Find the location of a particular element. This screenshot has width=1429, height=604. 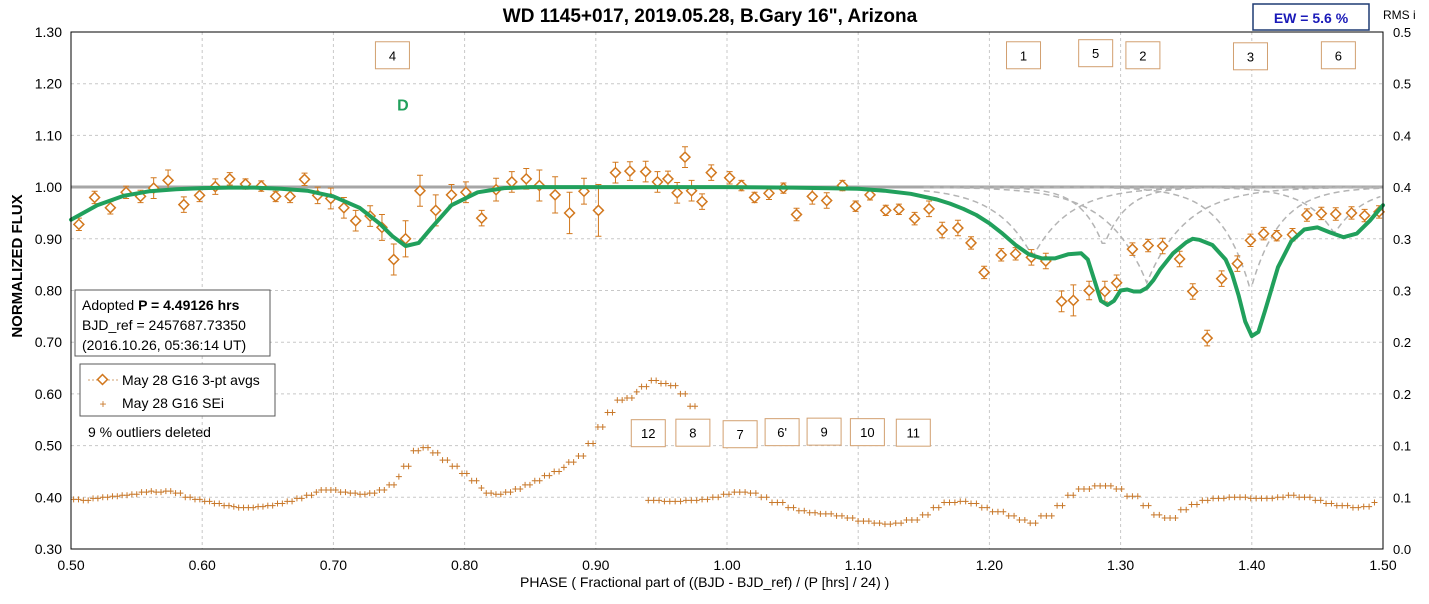

x-tick-label: 0.80 is located at coordinates (464, 565).